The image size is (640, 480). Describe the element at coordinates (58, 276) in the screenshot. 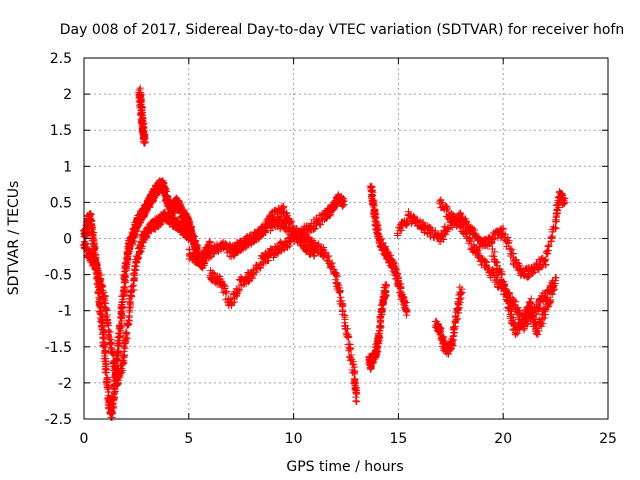

I see `y-tick-label: -0.5` at that location.